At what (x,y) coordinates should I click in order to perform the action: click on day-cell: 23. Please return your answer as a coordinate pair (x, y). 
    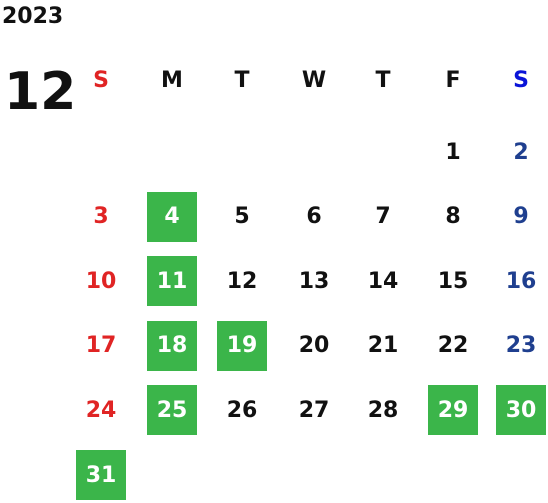
    Looking at the image, I should click on (521, 346).